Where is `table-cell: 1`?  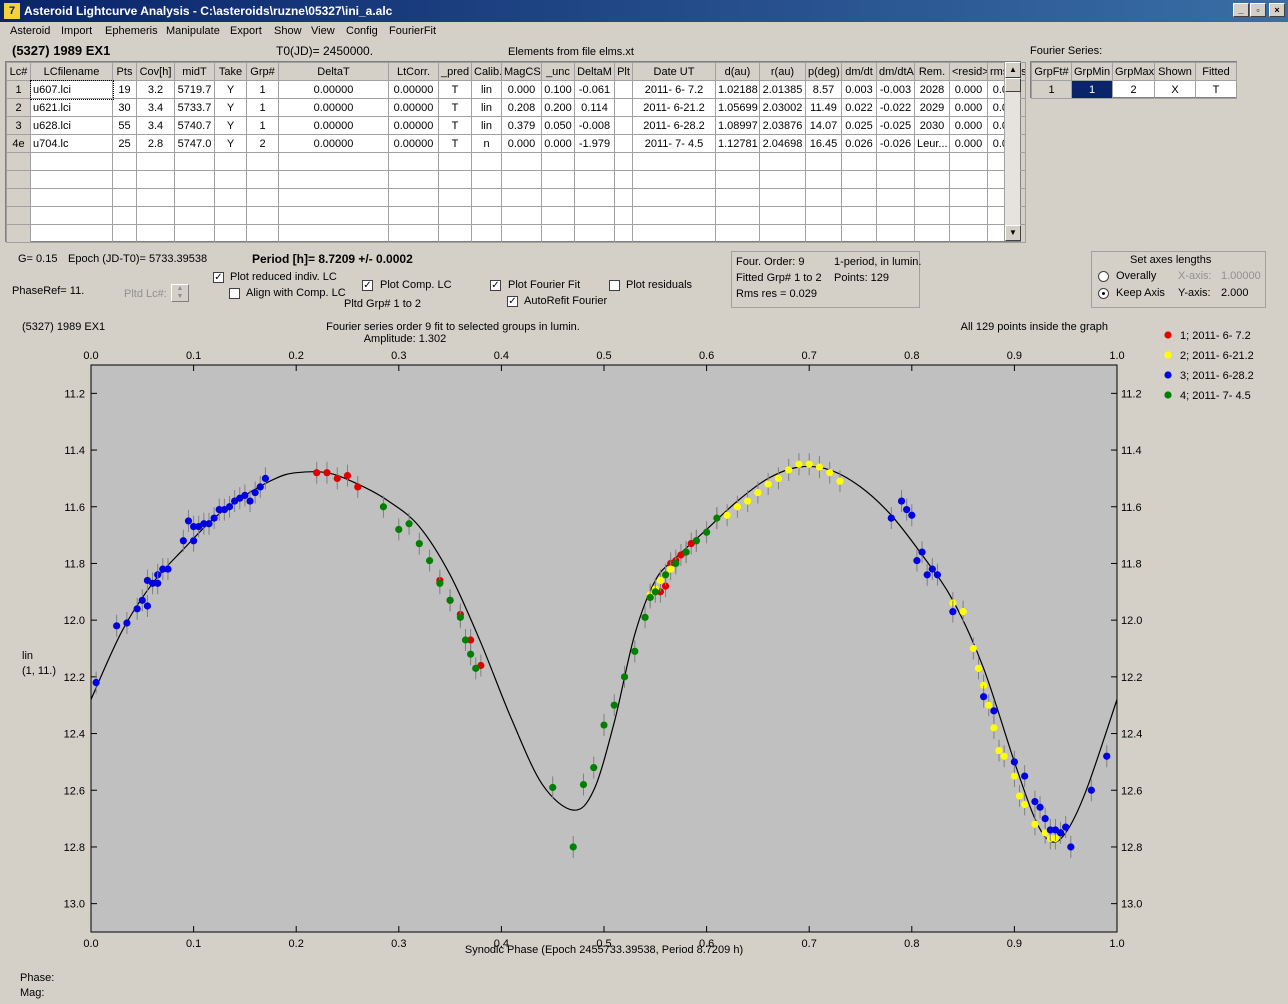 table-cell: 1 is located at coordinates (262, 89).